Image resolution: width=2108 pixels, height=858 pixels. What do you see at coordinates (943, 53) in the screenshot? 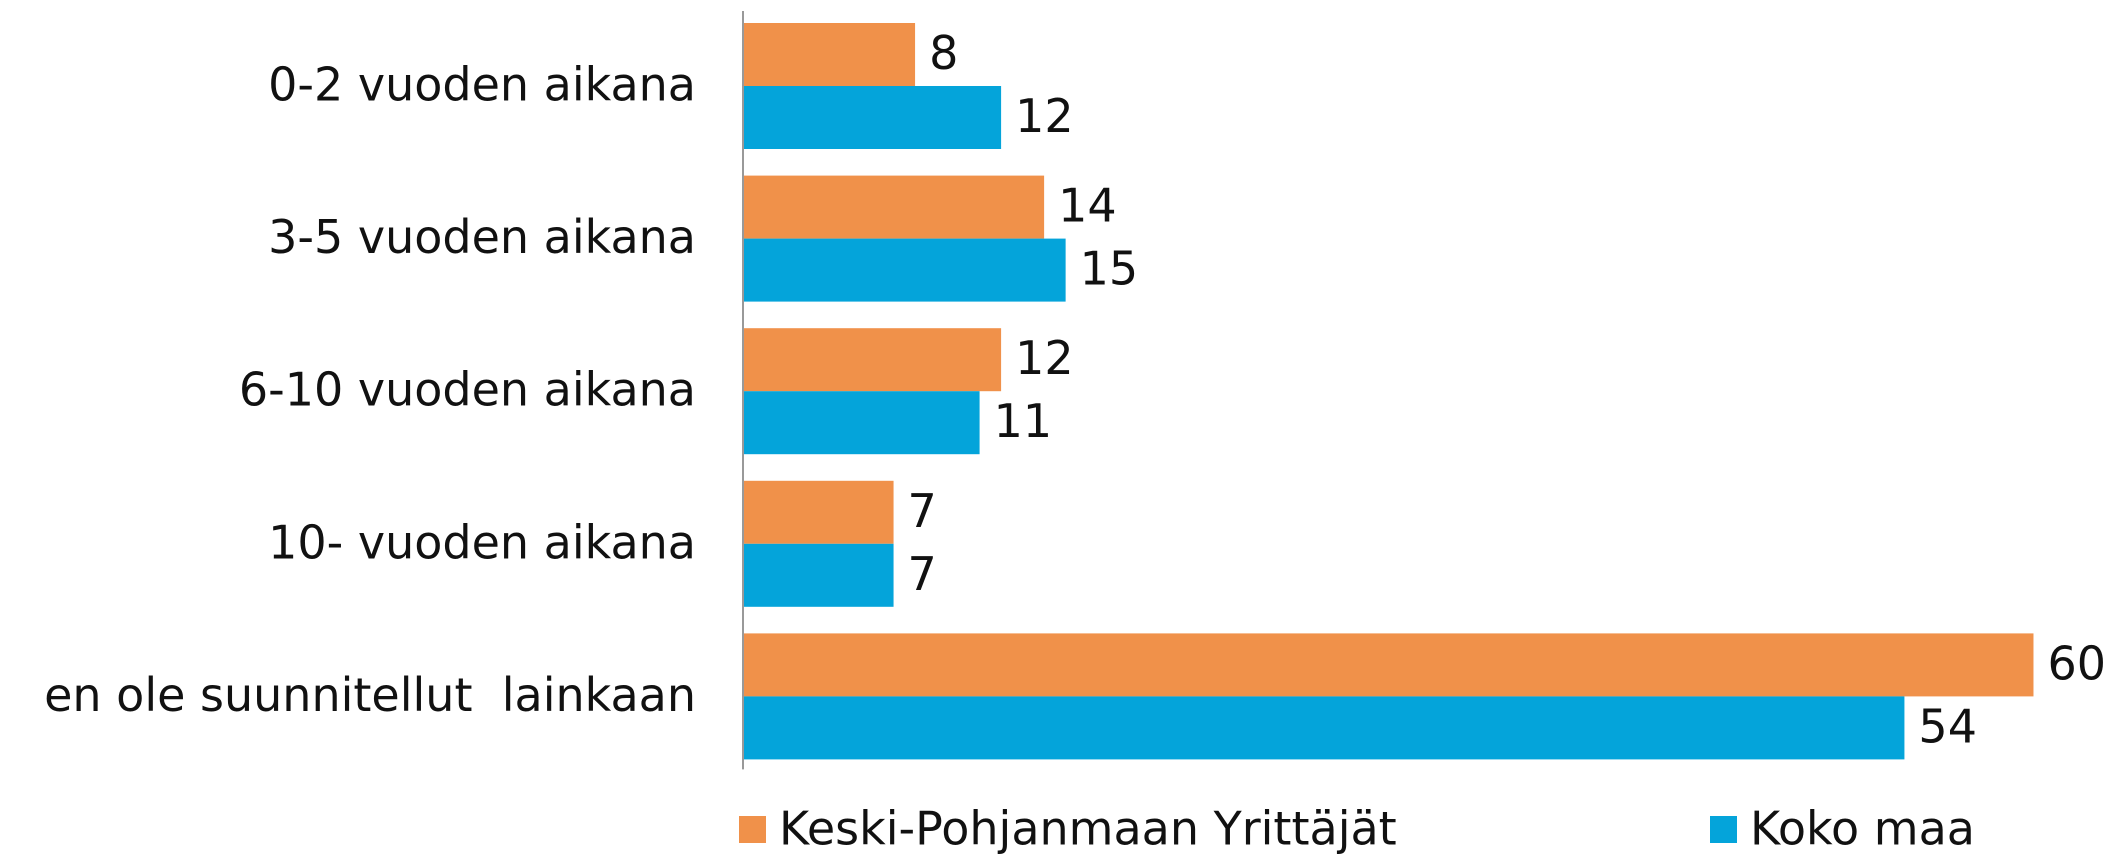
I see `value-label: 8` at bounding box center [943, 53].